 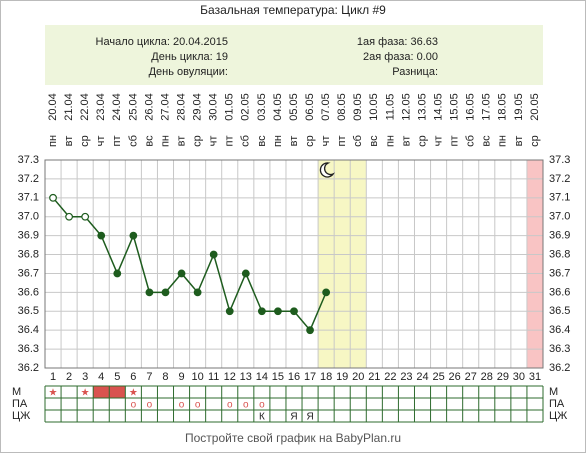 What do you see at coordinates (16, 392) in the screenshot?
I see `row-label: М` at bounding box center [16, 392].